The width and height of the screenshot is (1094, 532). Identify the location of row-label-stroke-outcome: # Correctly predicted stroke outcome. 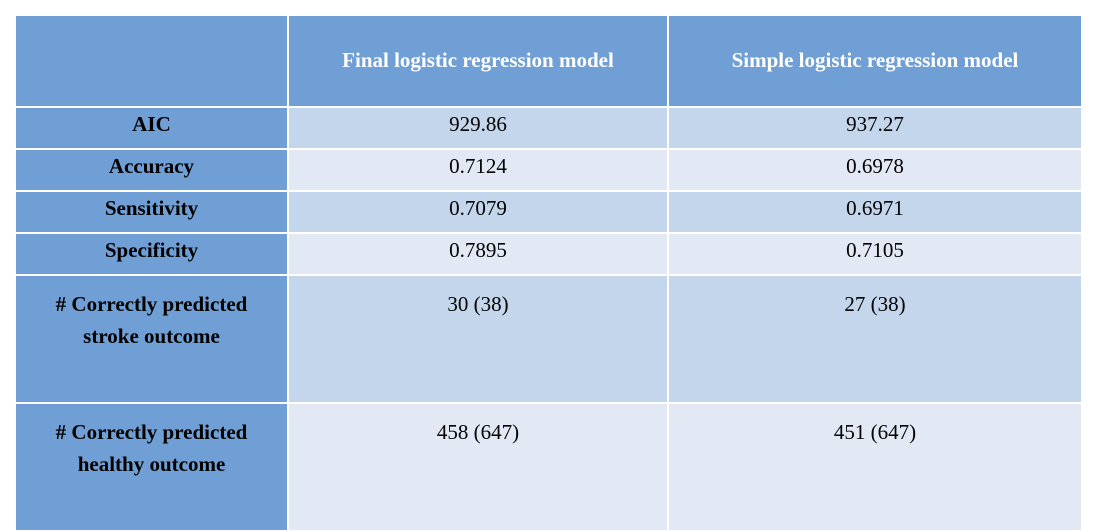
(151, 339).